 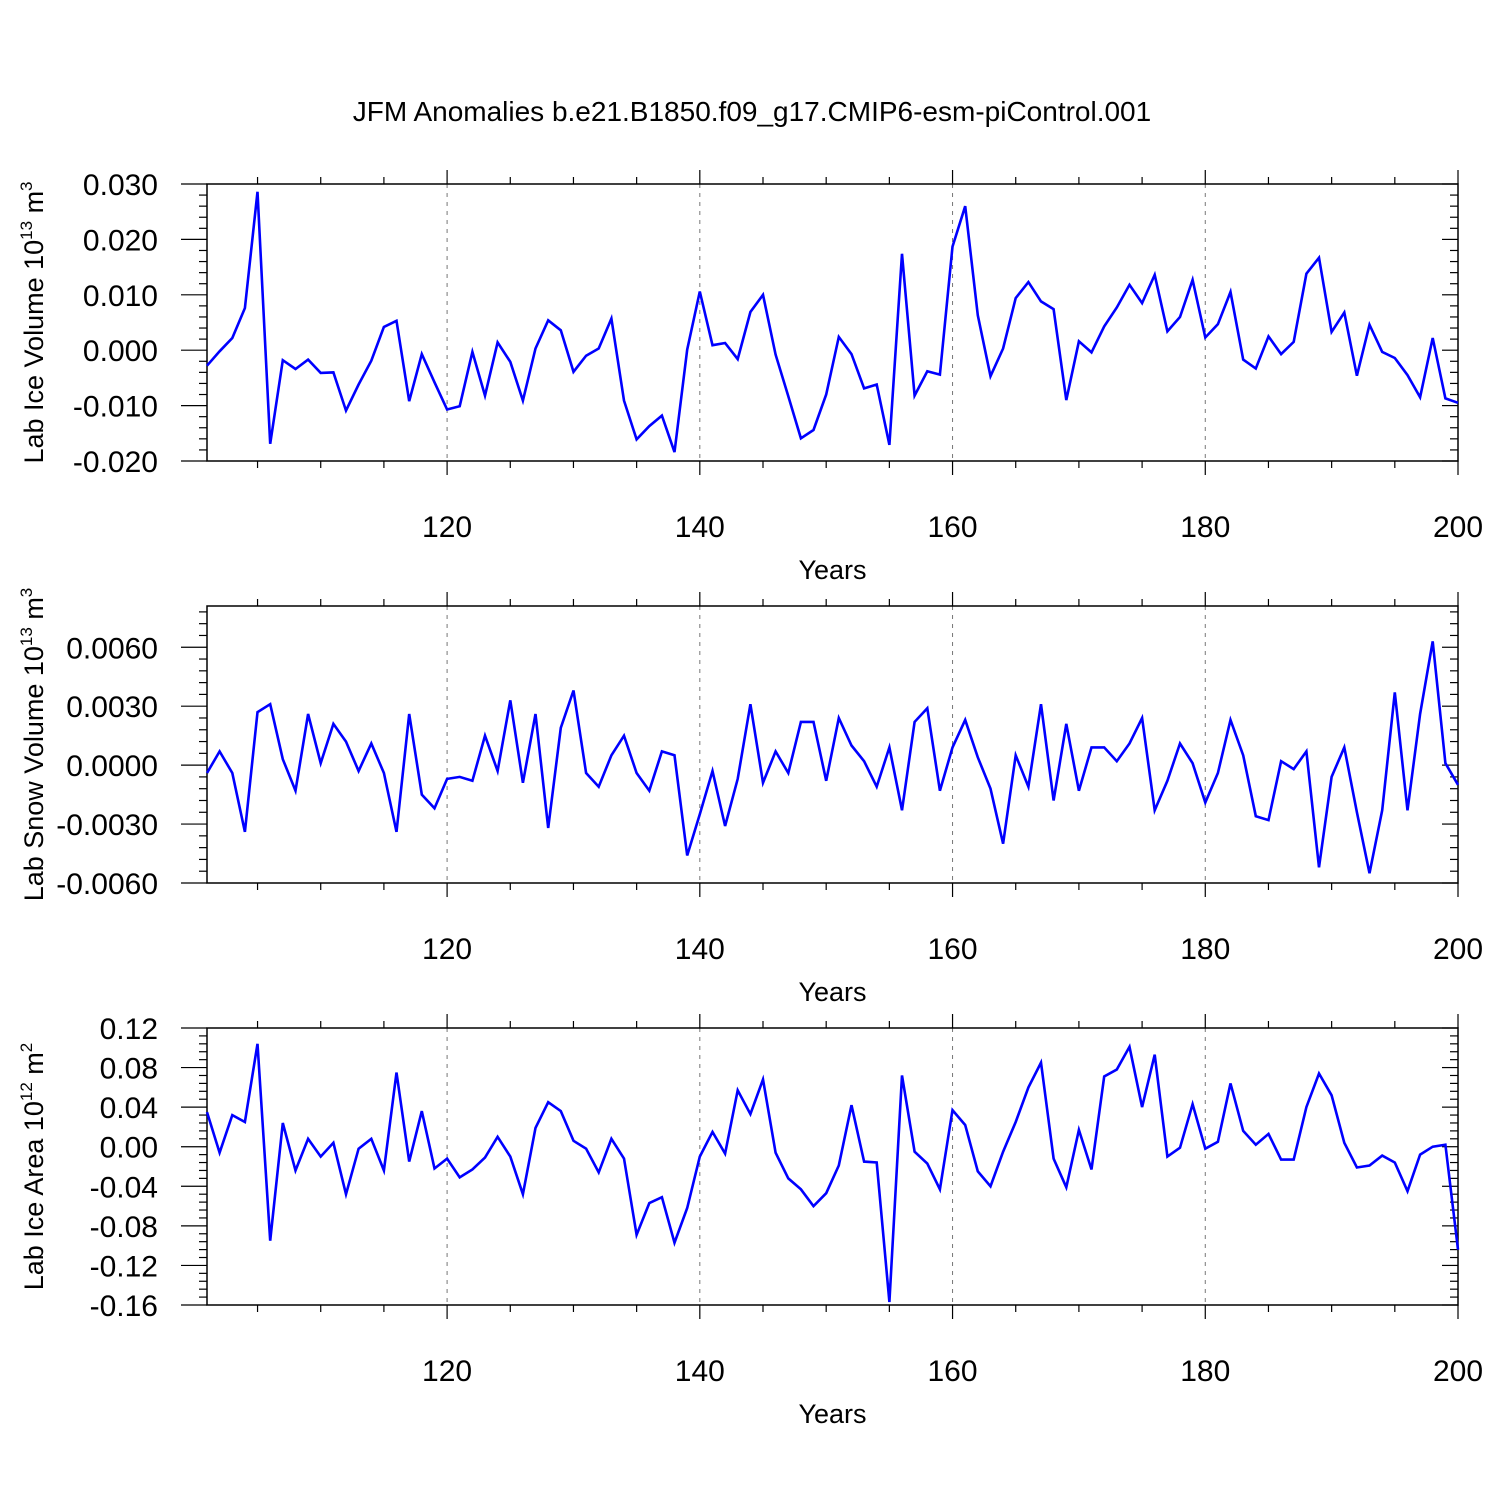 I want to click on y-tick-label: 0.010, so click(x=120, y=296).